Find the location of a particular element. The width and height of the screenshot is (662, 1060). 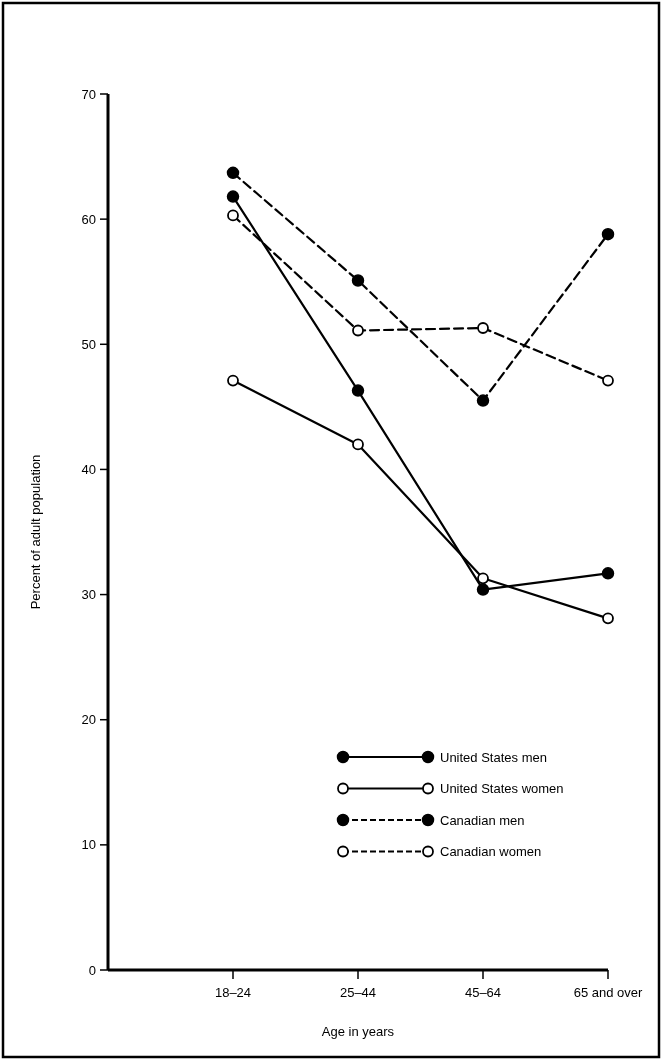

y-tick-label: 30 is located at coordinates (88, 595).